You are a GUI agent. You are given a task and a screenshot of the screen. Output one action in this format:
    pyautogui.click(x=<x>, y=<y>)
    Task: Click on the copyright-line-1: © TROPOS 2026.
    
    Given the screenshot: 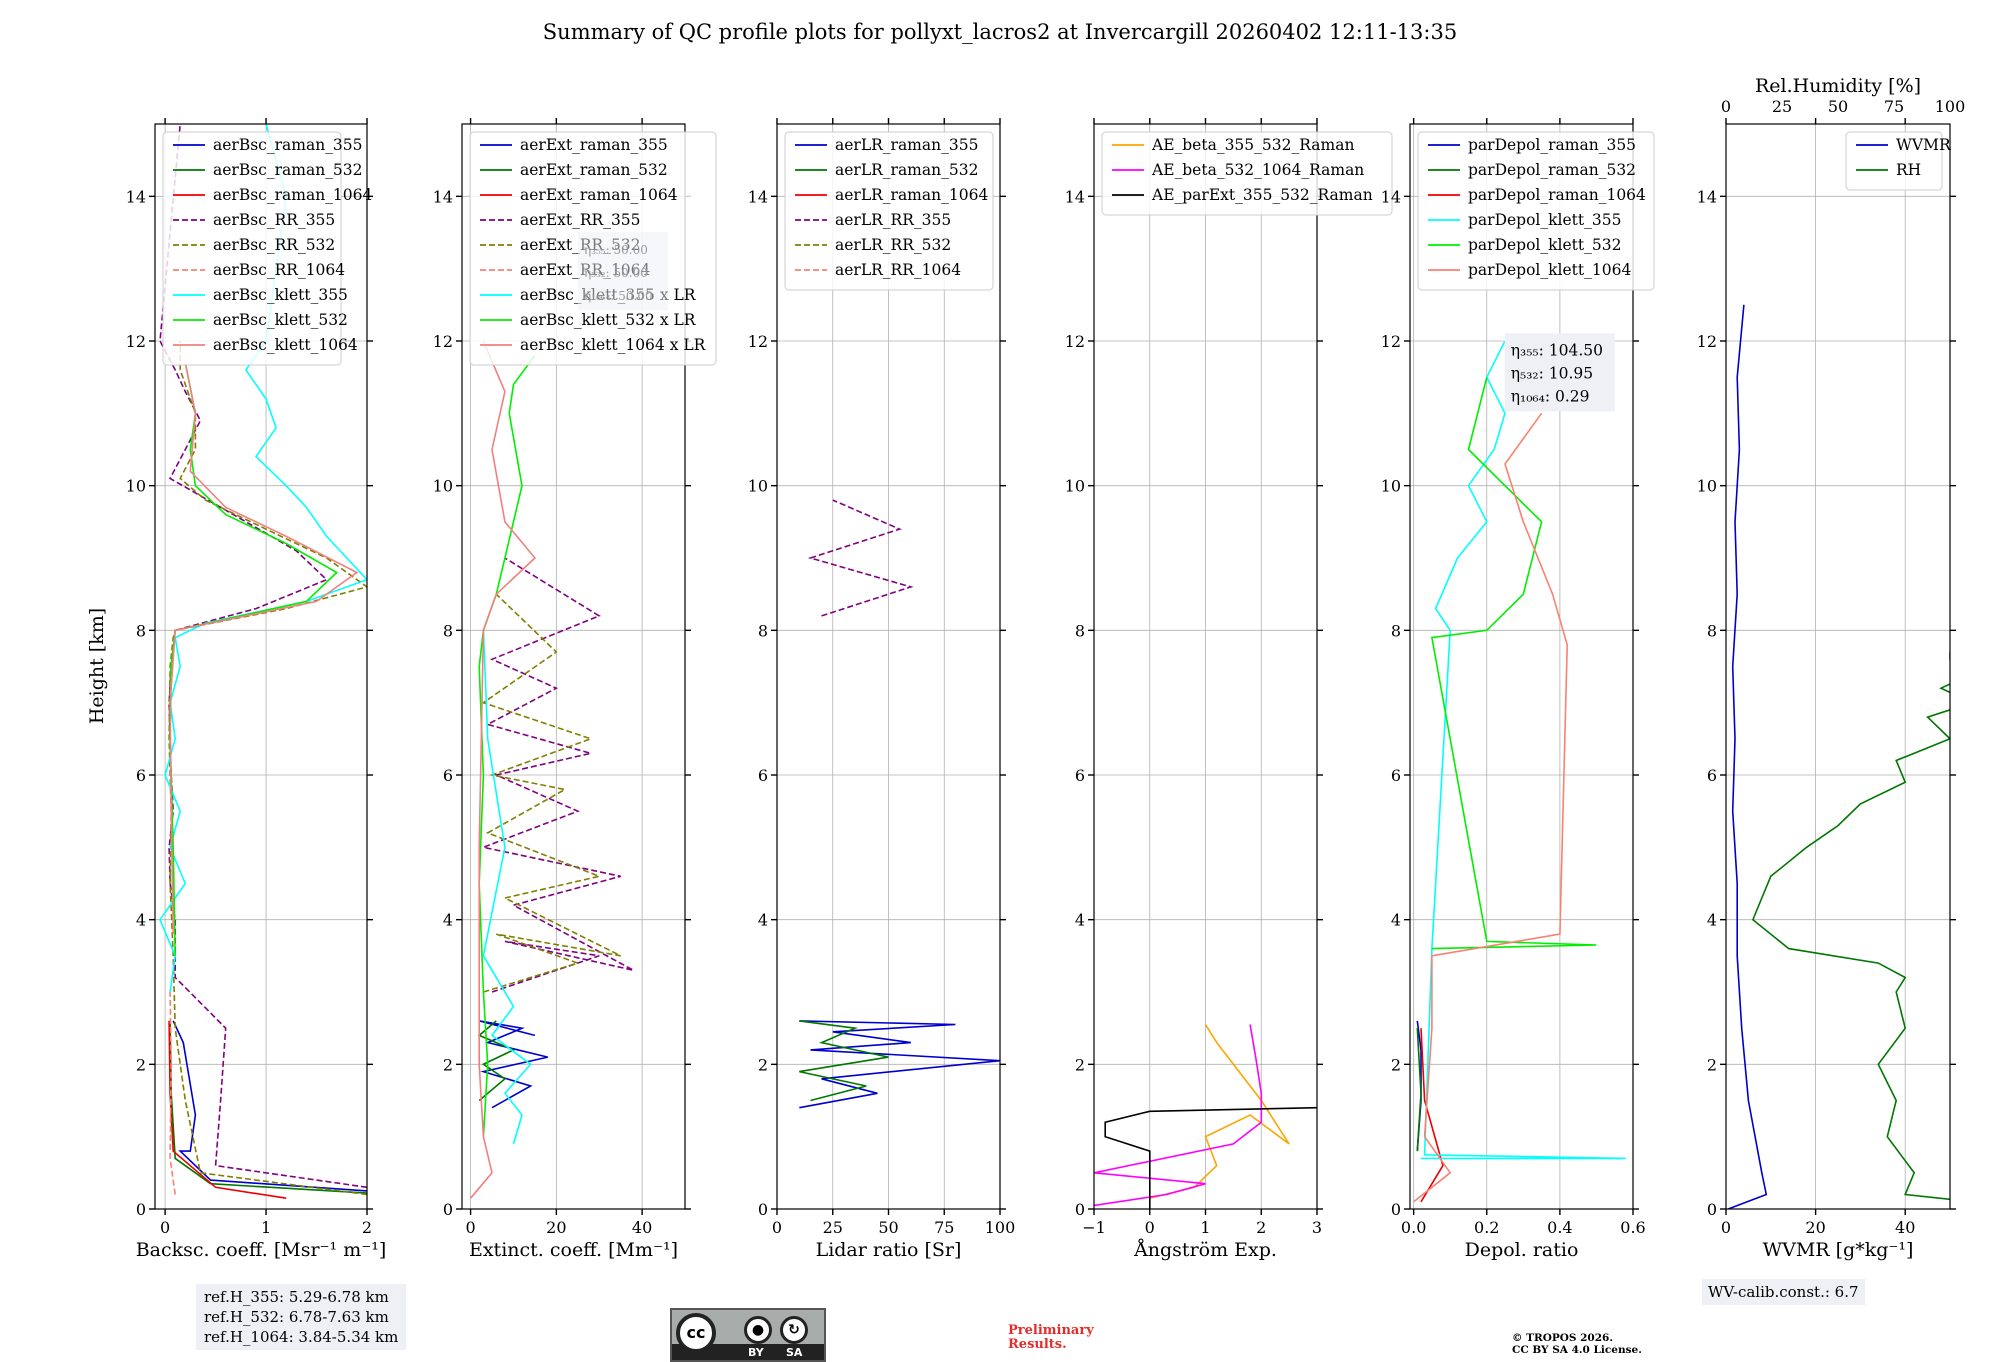 What is the action you would take?
    pyautogui.click(x=1563, y=1338)
    